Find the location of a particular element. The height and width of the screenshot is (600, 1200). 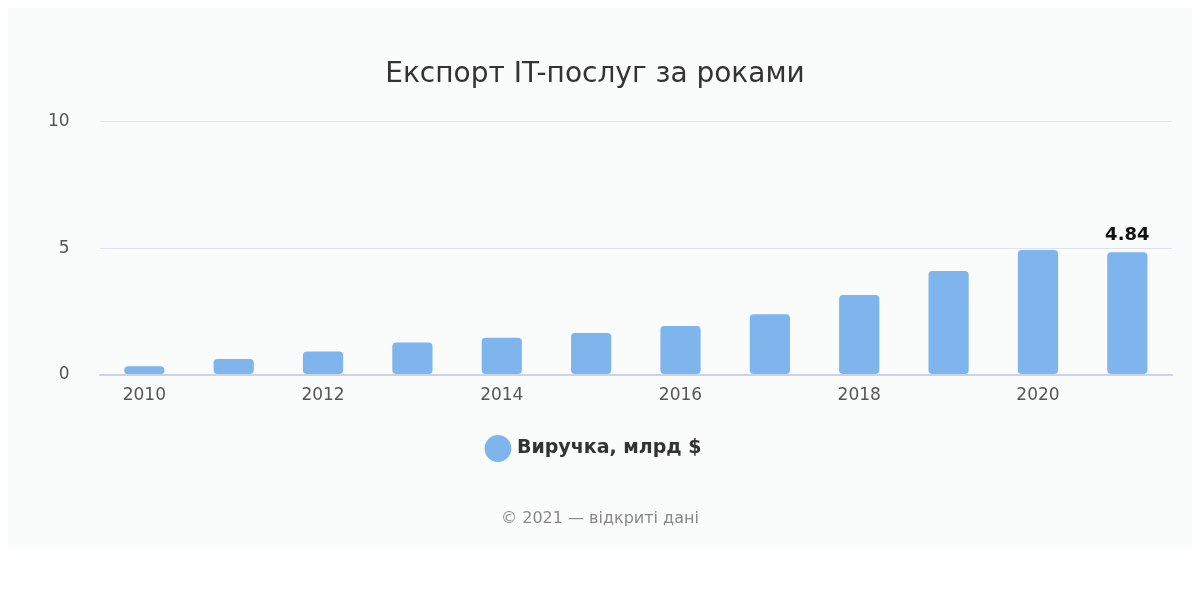

x-tick-label: 2018 is located at coordinates (859, 394).